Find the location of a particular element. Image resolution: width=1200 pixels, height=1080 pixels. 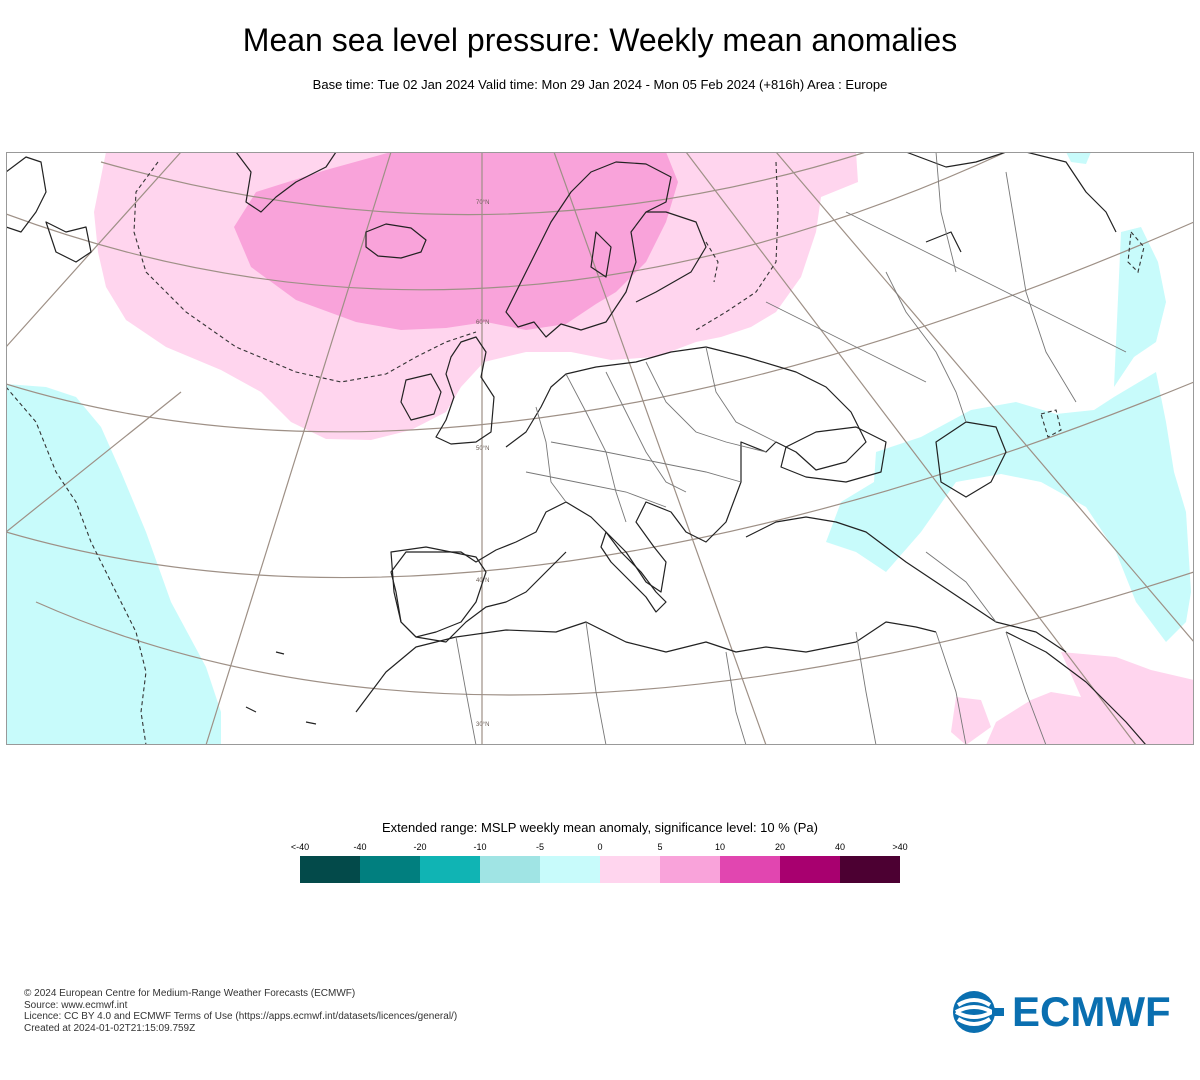

negative-anomaly-caucasus-region is located at coordinates (1140, 307).